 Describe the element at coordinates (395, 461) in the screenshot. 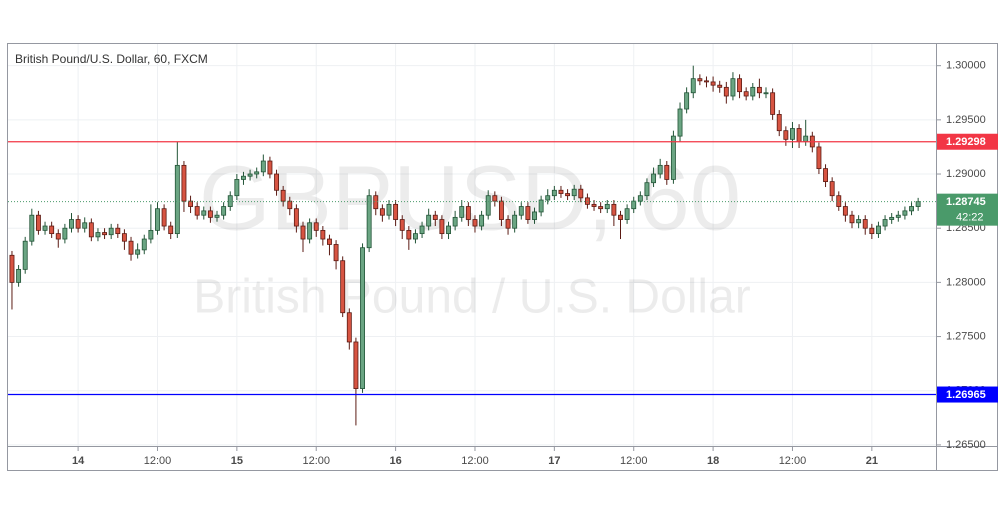

I see `x-tick-label: 16` at that location.